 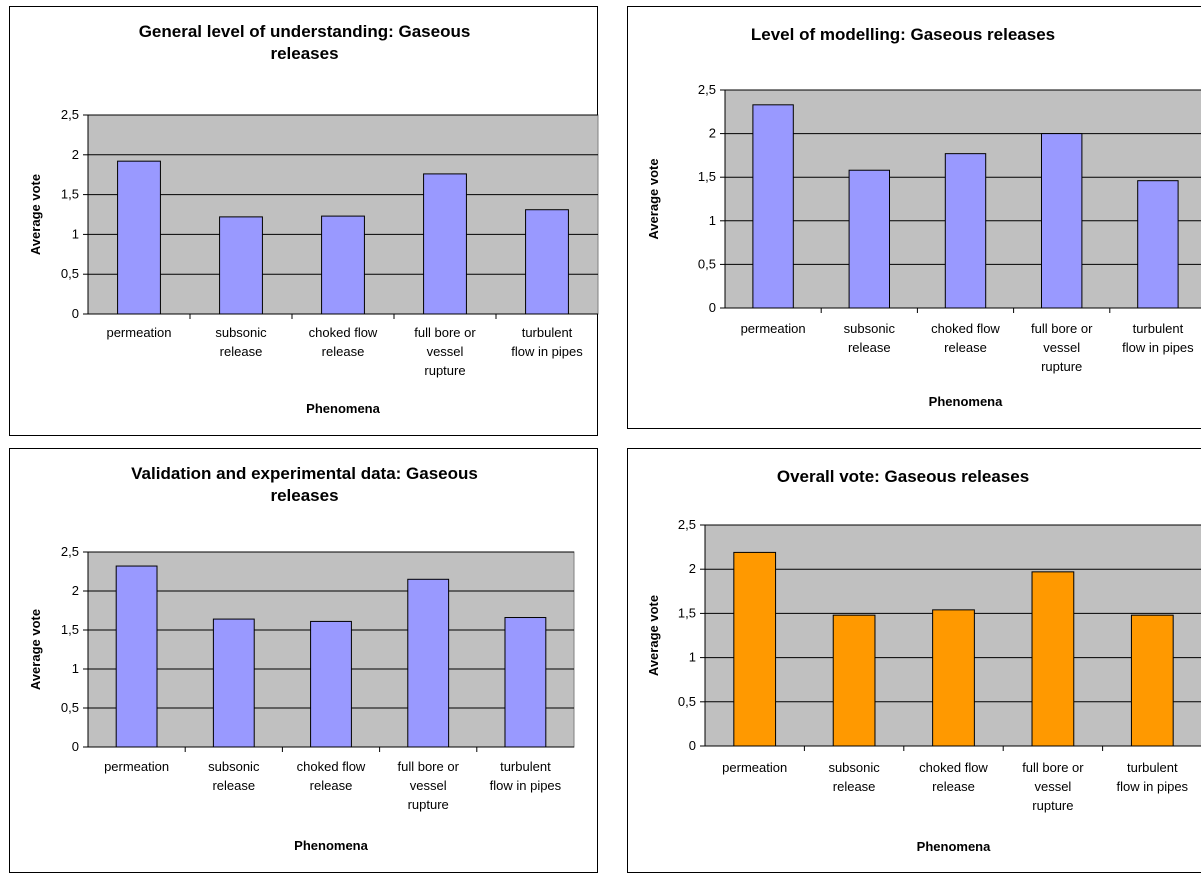 What do you see at coordinates (903, 34) in the screenshot?
I see `chart-title-line: Level of modelling: Gaseous releases` at bounding box center [903, 34].